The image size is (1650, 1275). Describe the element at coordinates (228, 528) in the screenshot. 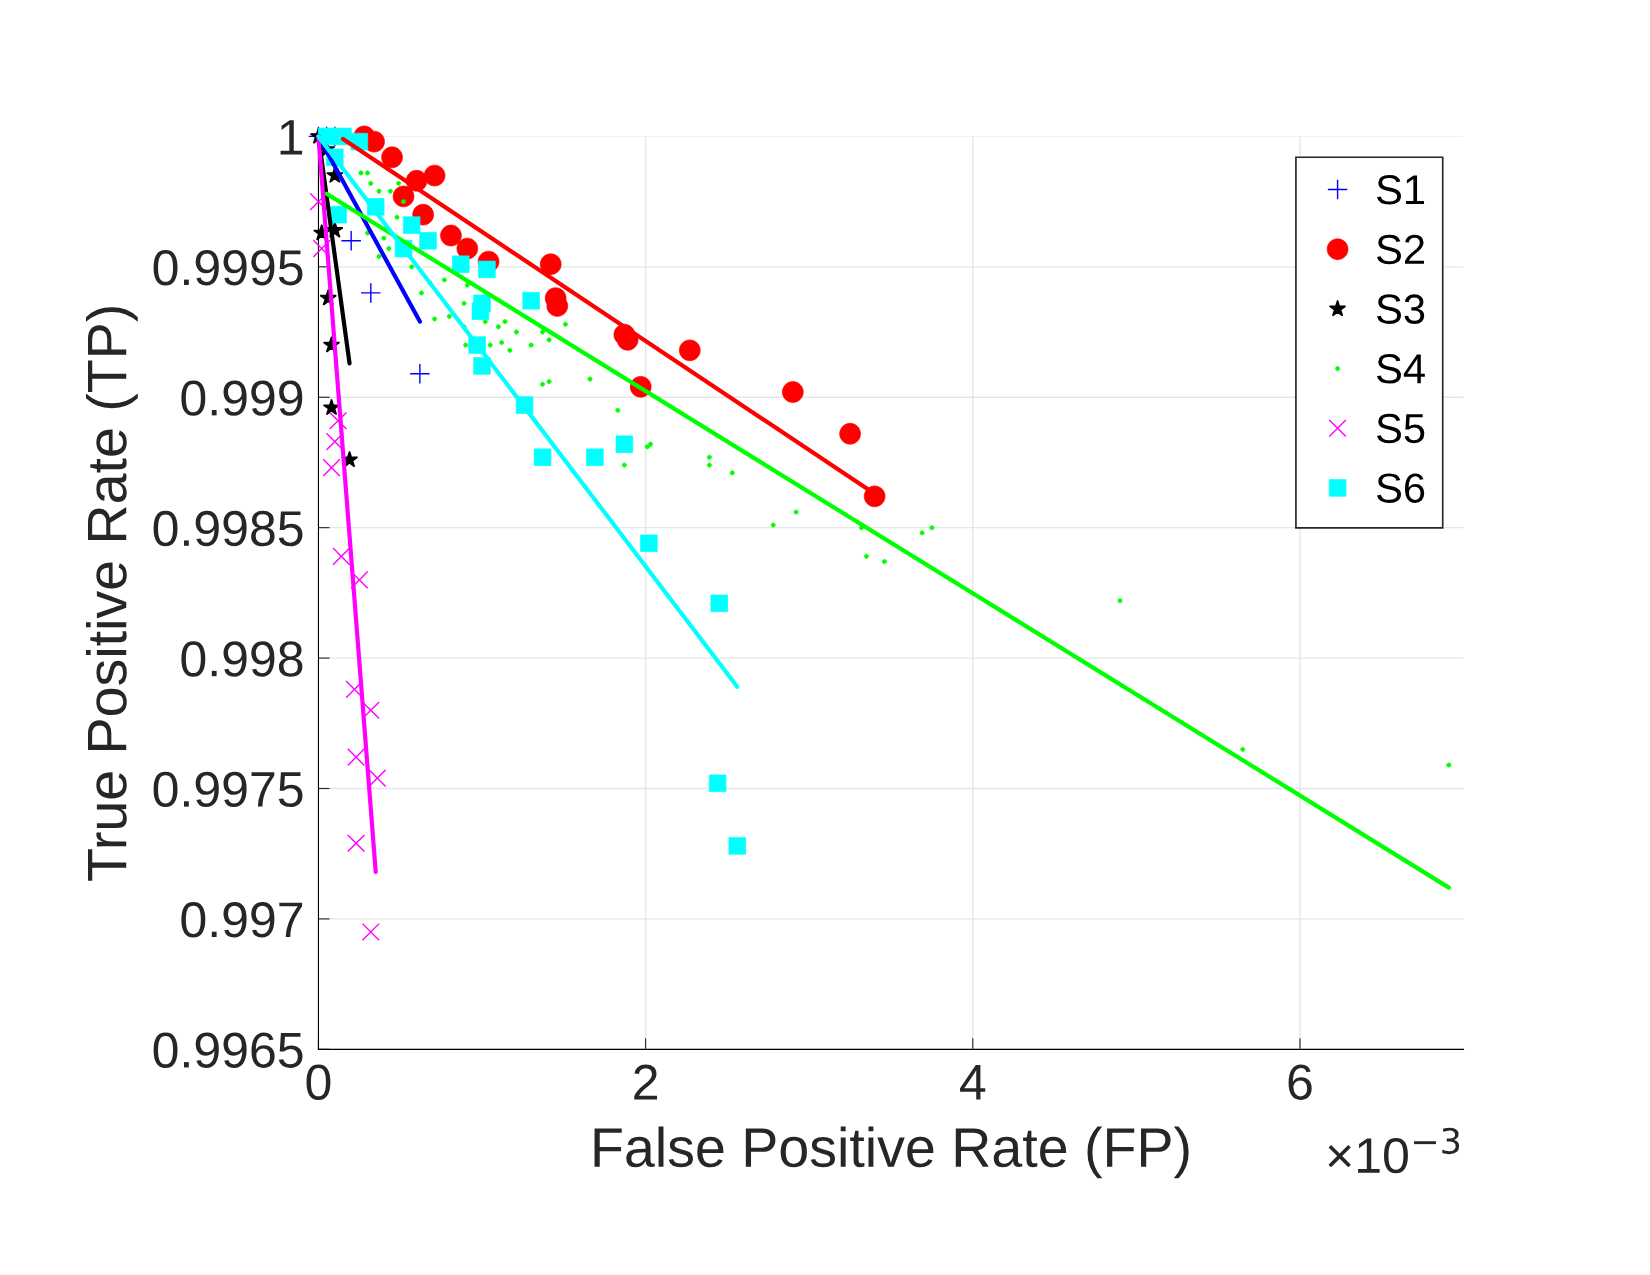

I see `y-tick-label: 0.9985` at that location.